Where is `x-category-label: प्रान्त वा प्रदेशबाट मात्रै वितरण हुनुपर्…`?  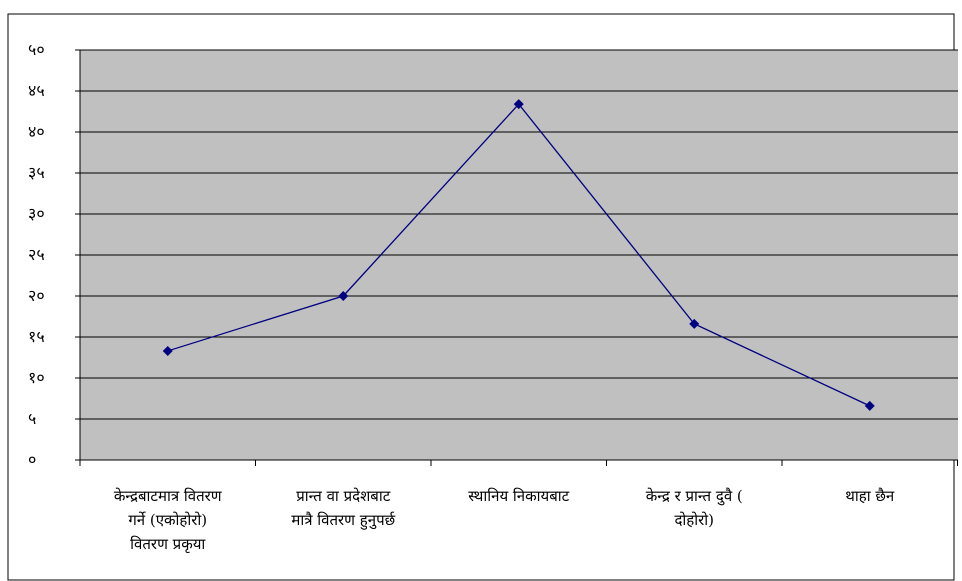
x-category-label: प्रान्त वा प्रदेशबाट मात्रै वितरण हुनुपर्… is located at coordinates (343, 508).